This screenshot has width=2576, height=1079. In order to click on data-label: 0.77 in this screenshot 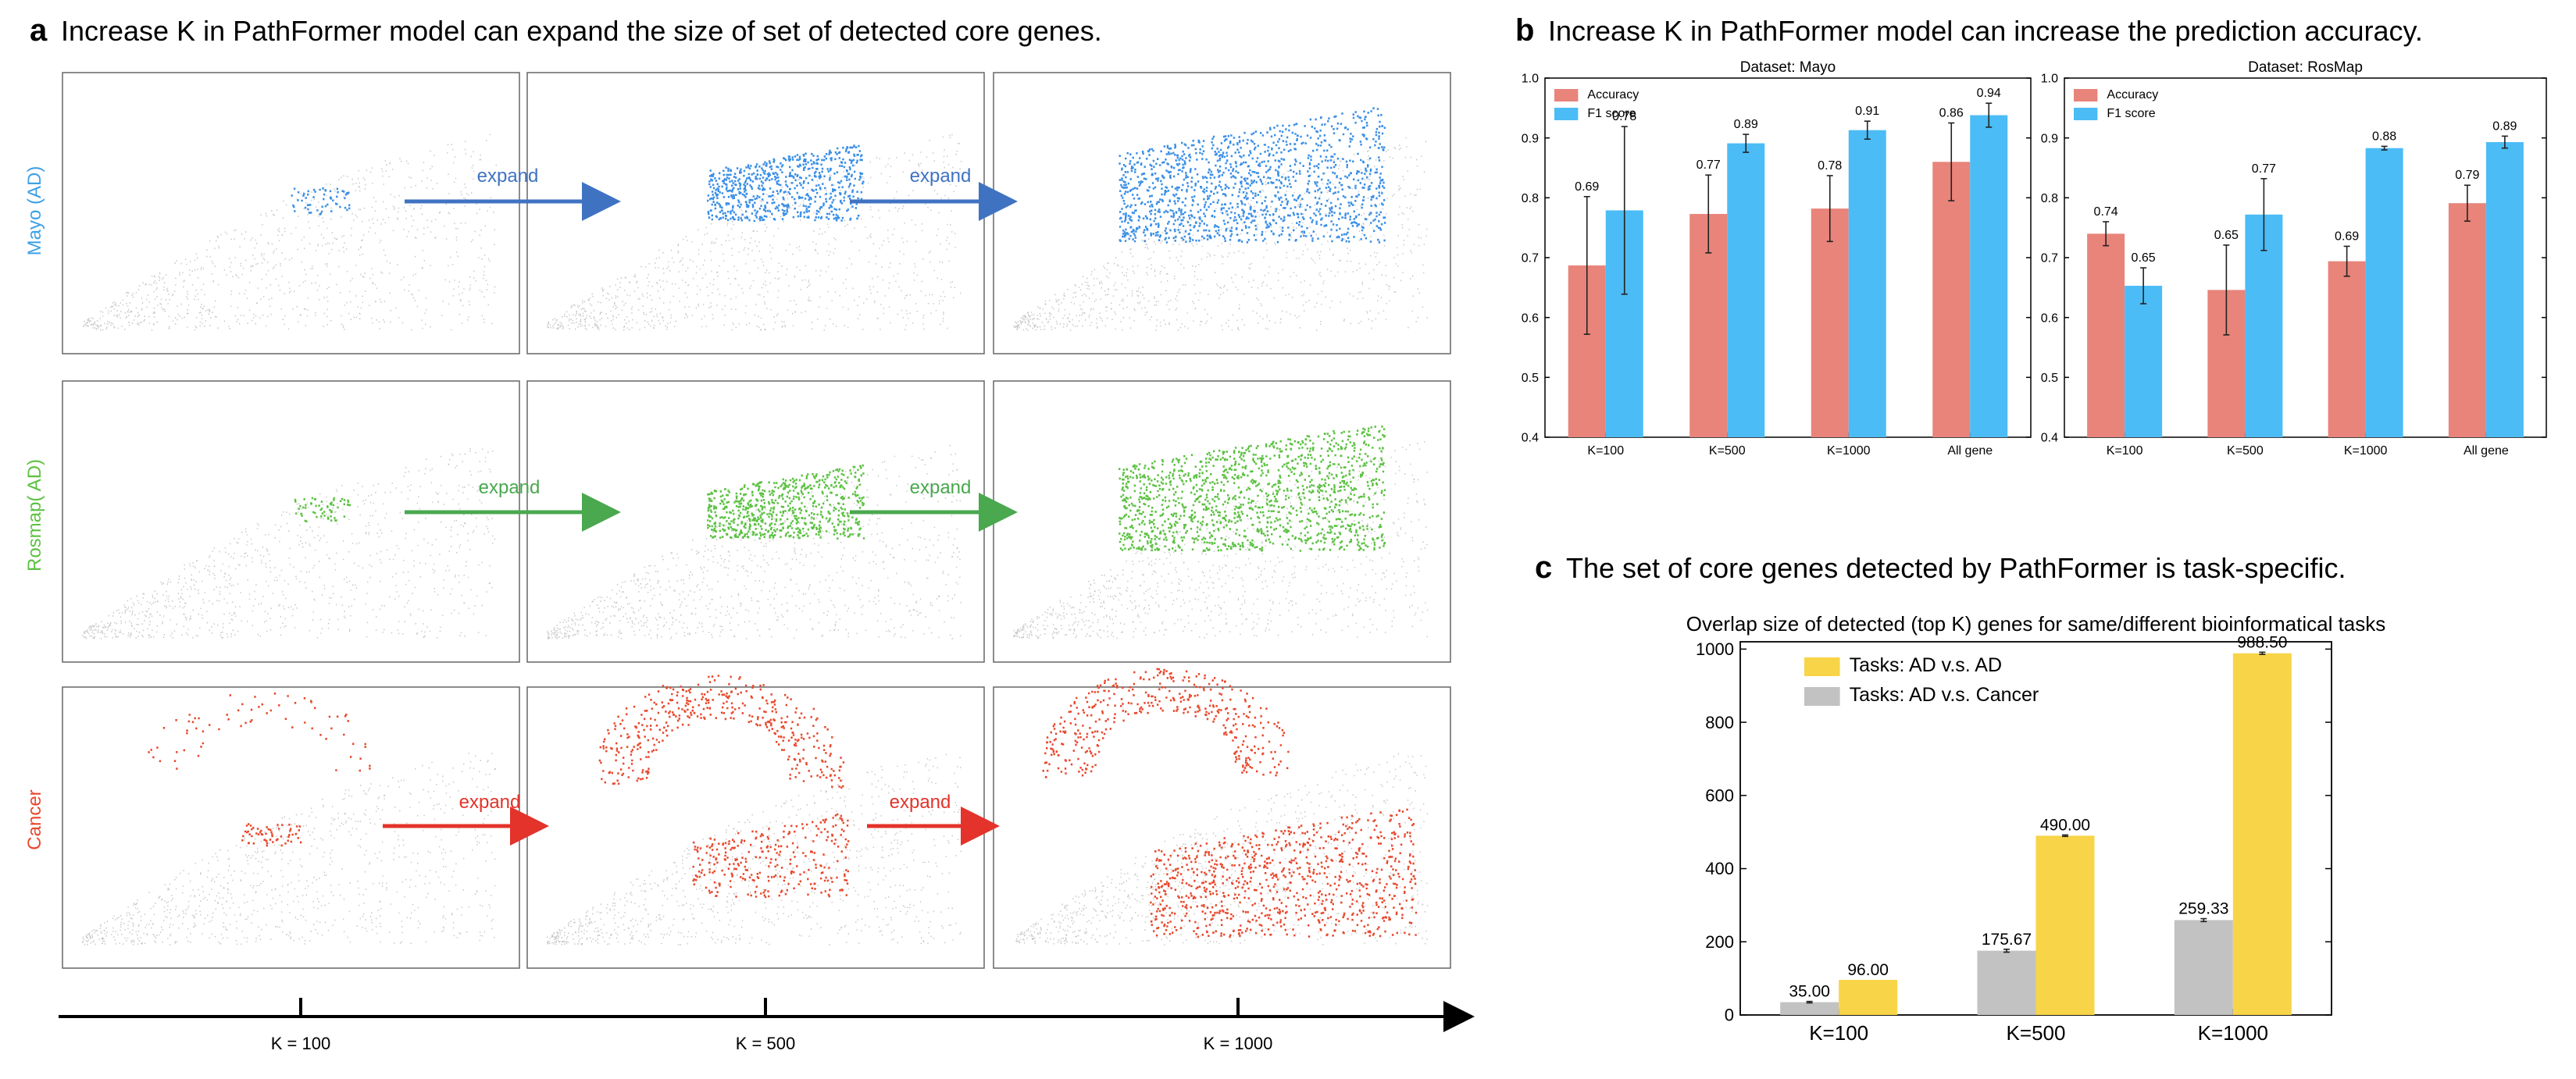, I will do `click(1709, 165)`.